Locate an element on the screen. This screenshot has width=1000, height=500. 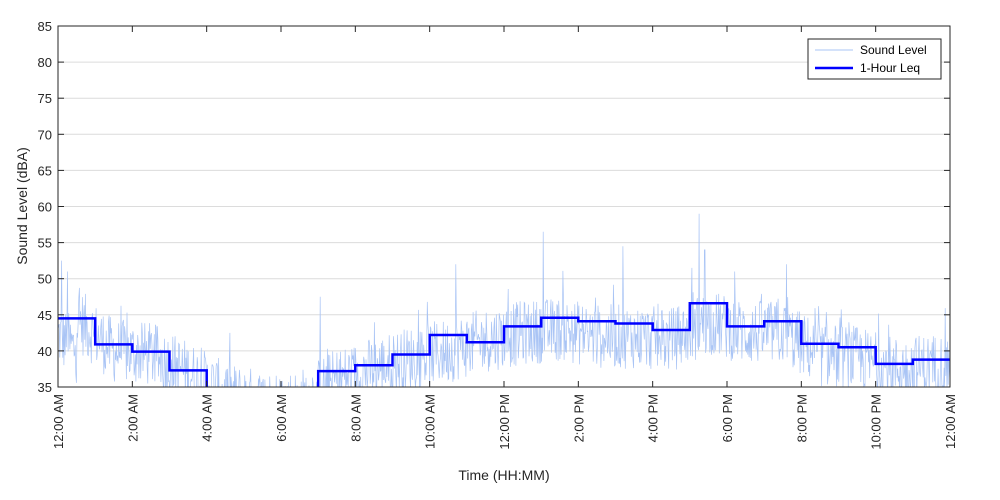
y-tick-label: 70 is located at coordinates (45, 134).